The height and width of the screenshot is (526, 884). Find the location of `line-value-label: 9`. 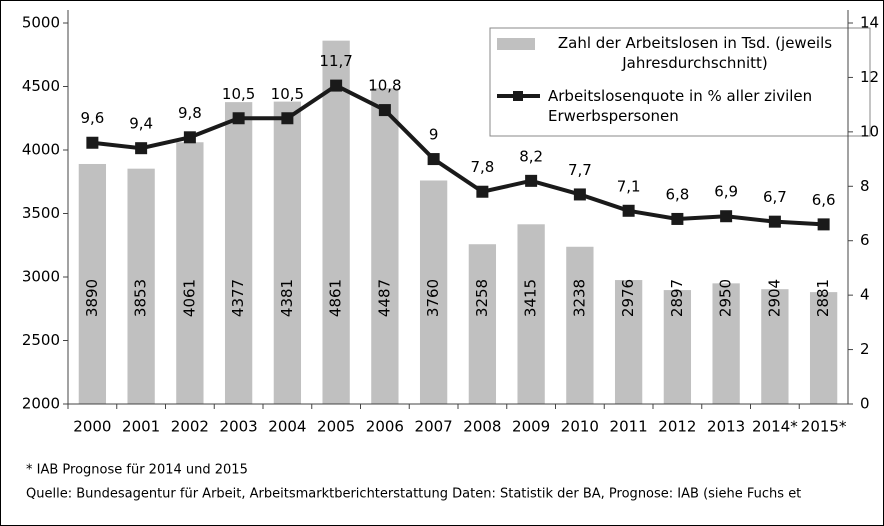

line-value-label: 9 is located at coordinates (434, 135).